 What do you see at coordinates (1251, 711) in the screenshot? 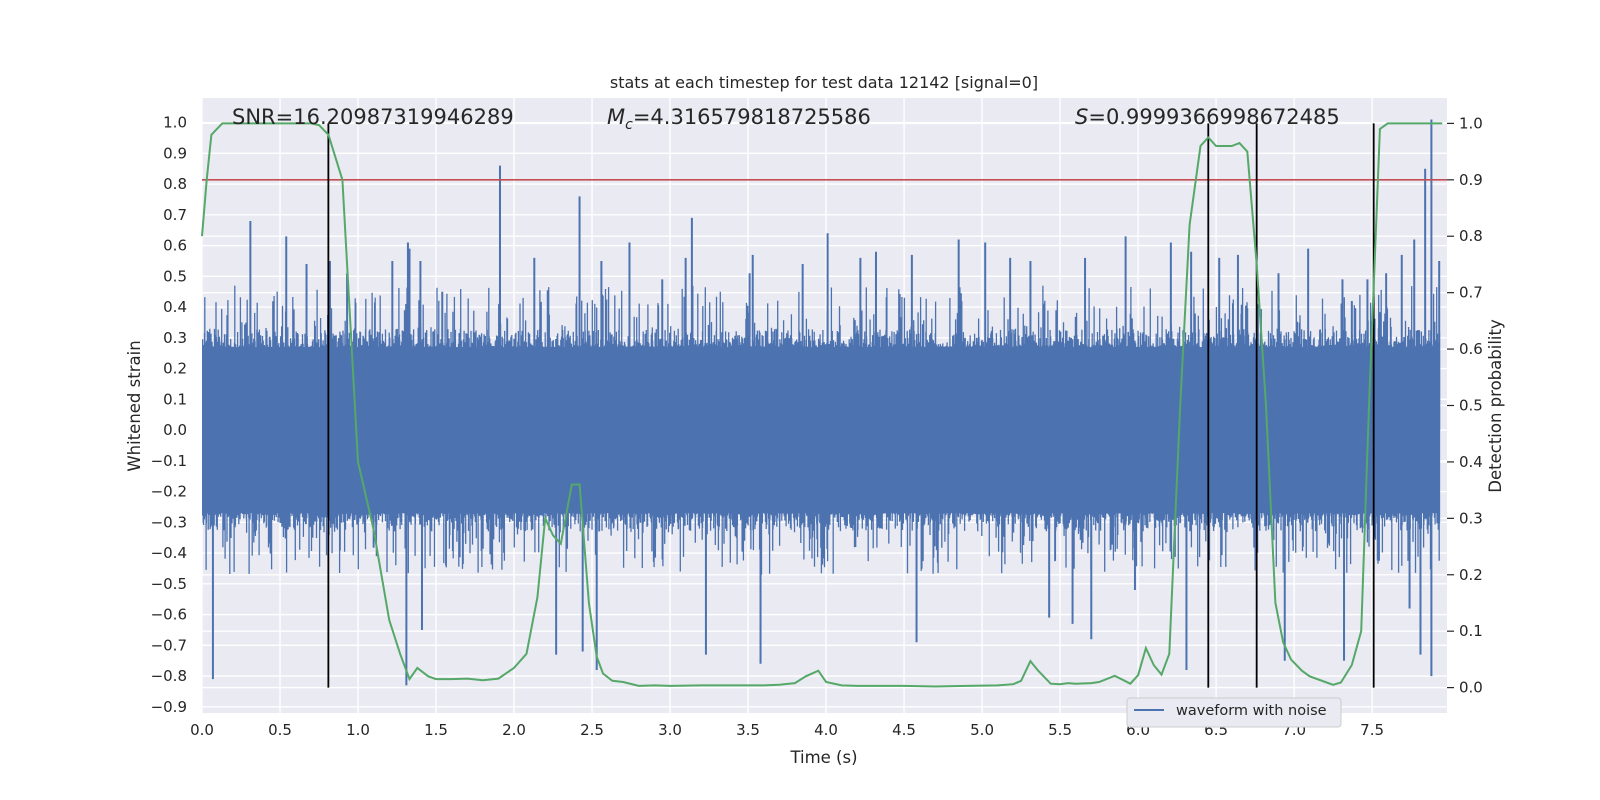
I see `legend-label: waveform with noise` at bounding box center [1251, 711].